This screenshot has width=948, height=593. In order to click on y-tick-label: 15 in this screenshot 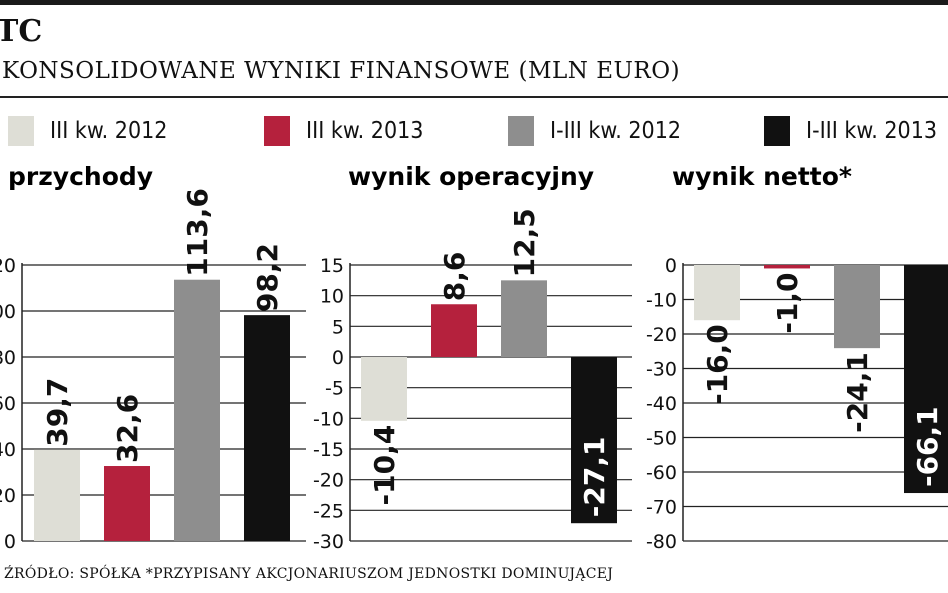, I will do `click(332, 266)`.